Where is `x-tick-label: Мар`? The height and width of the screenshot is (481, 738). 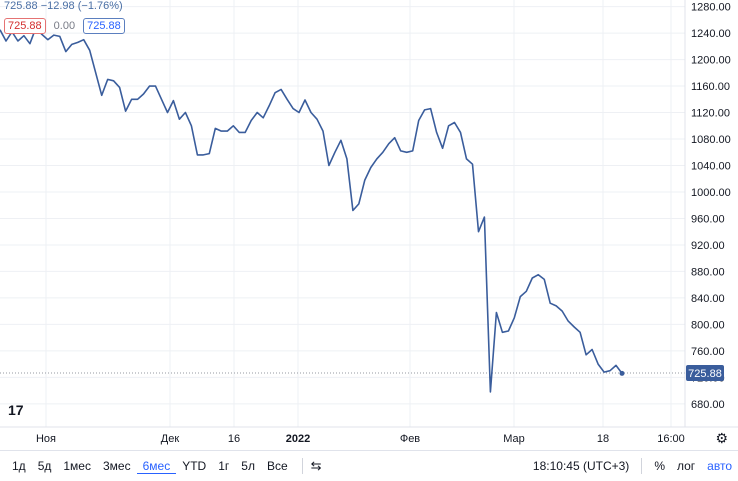 x-tick-label: Мар is located at coordinates (514, 439).